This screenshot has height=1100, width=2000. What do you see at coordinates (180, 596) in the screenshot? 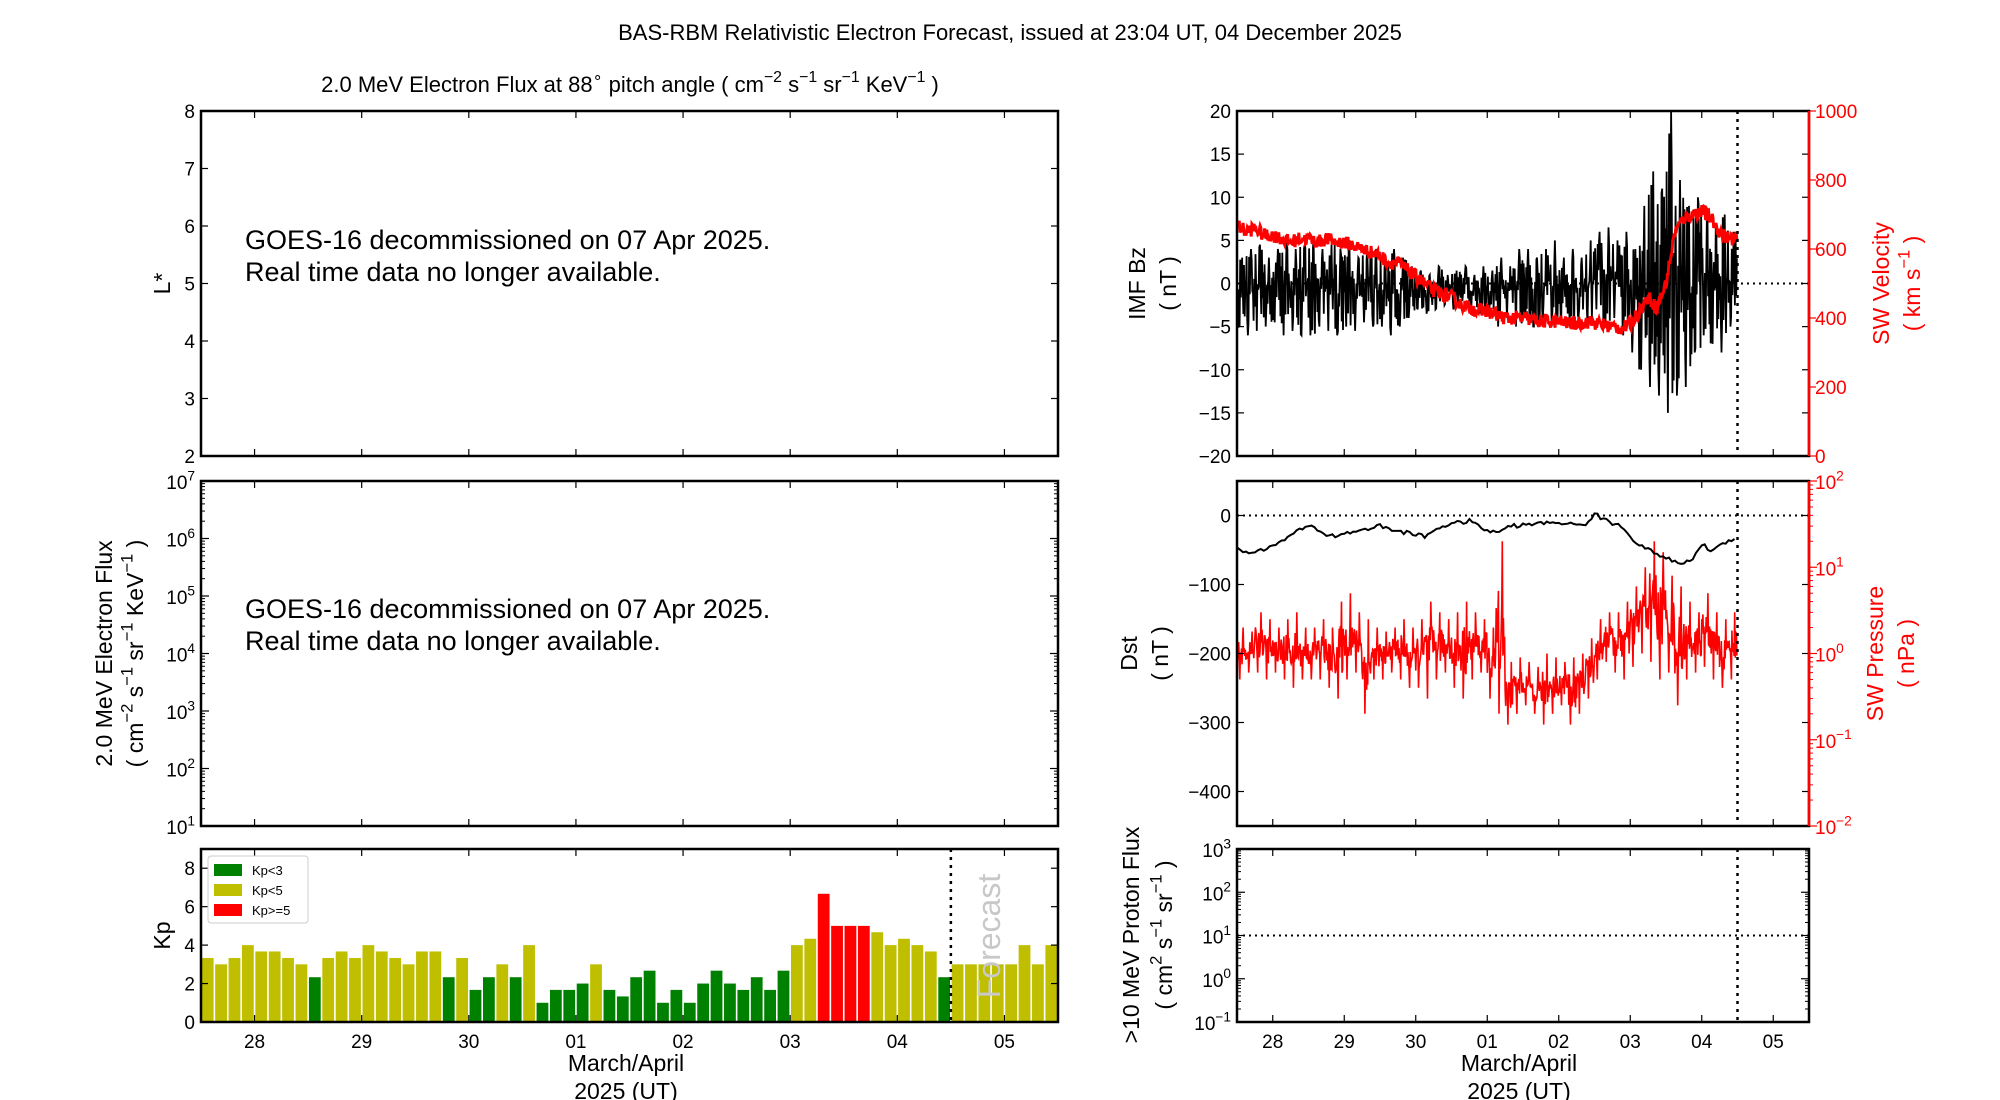
I see `eflux-y-tick-label: 10⁵` at bounding box center [180, 596].